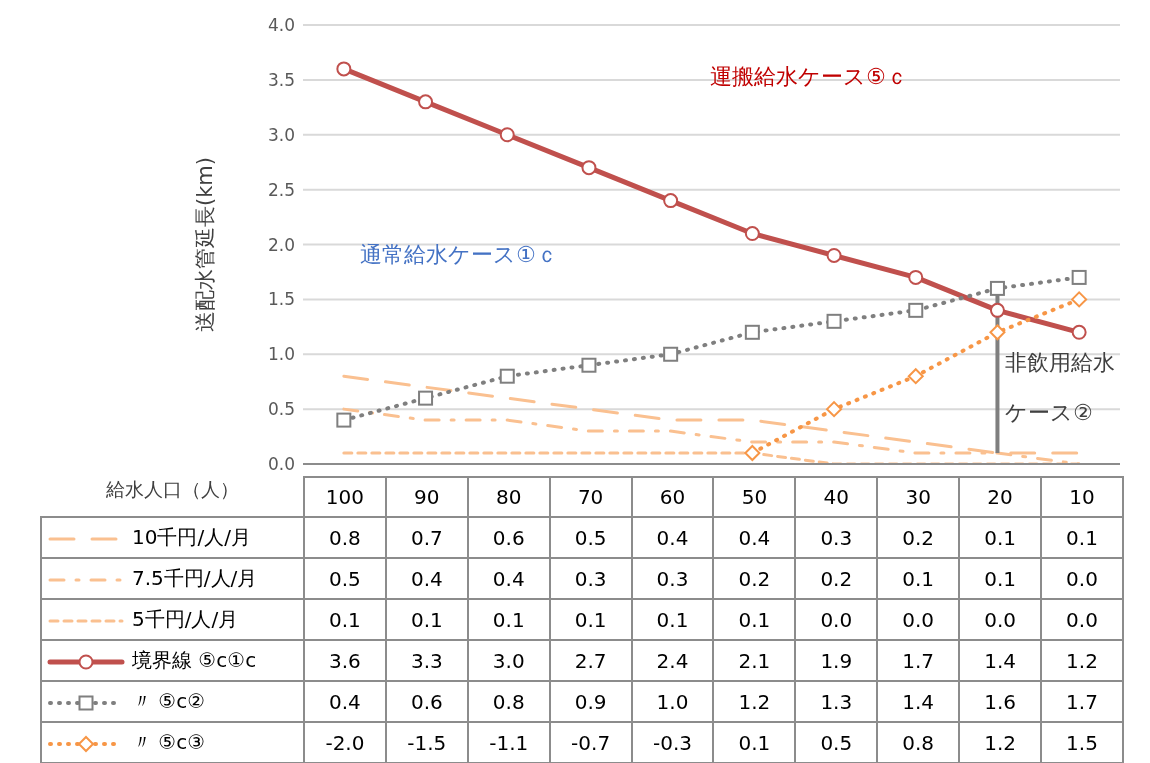  Describe the element at coordinates (590, 701) in the screenshot. I see `data-label: 0.9` at that location.